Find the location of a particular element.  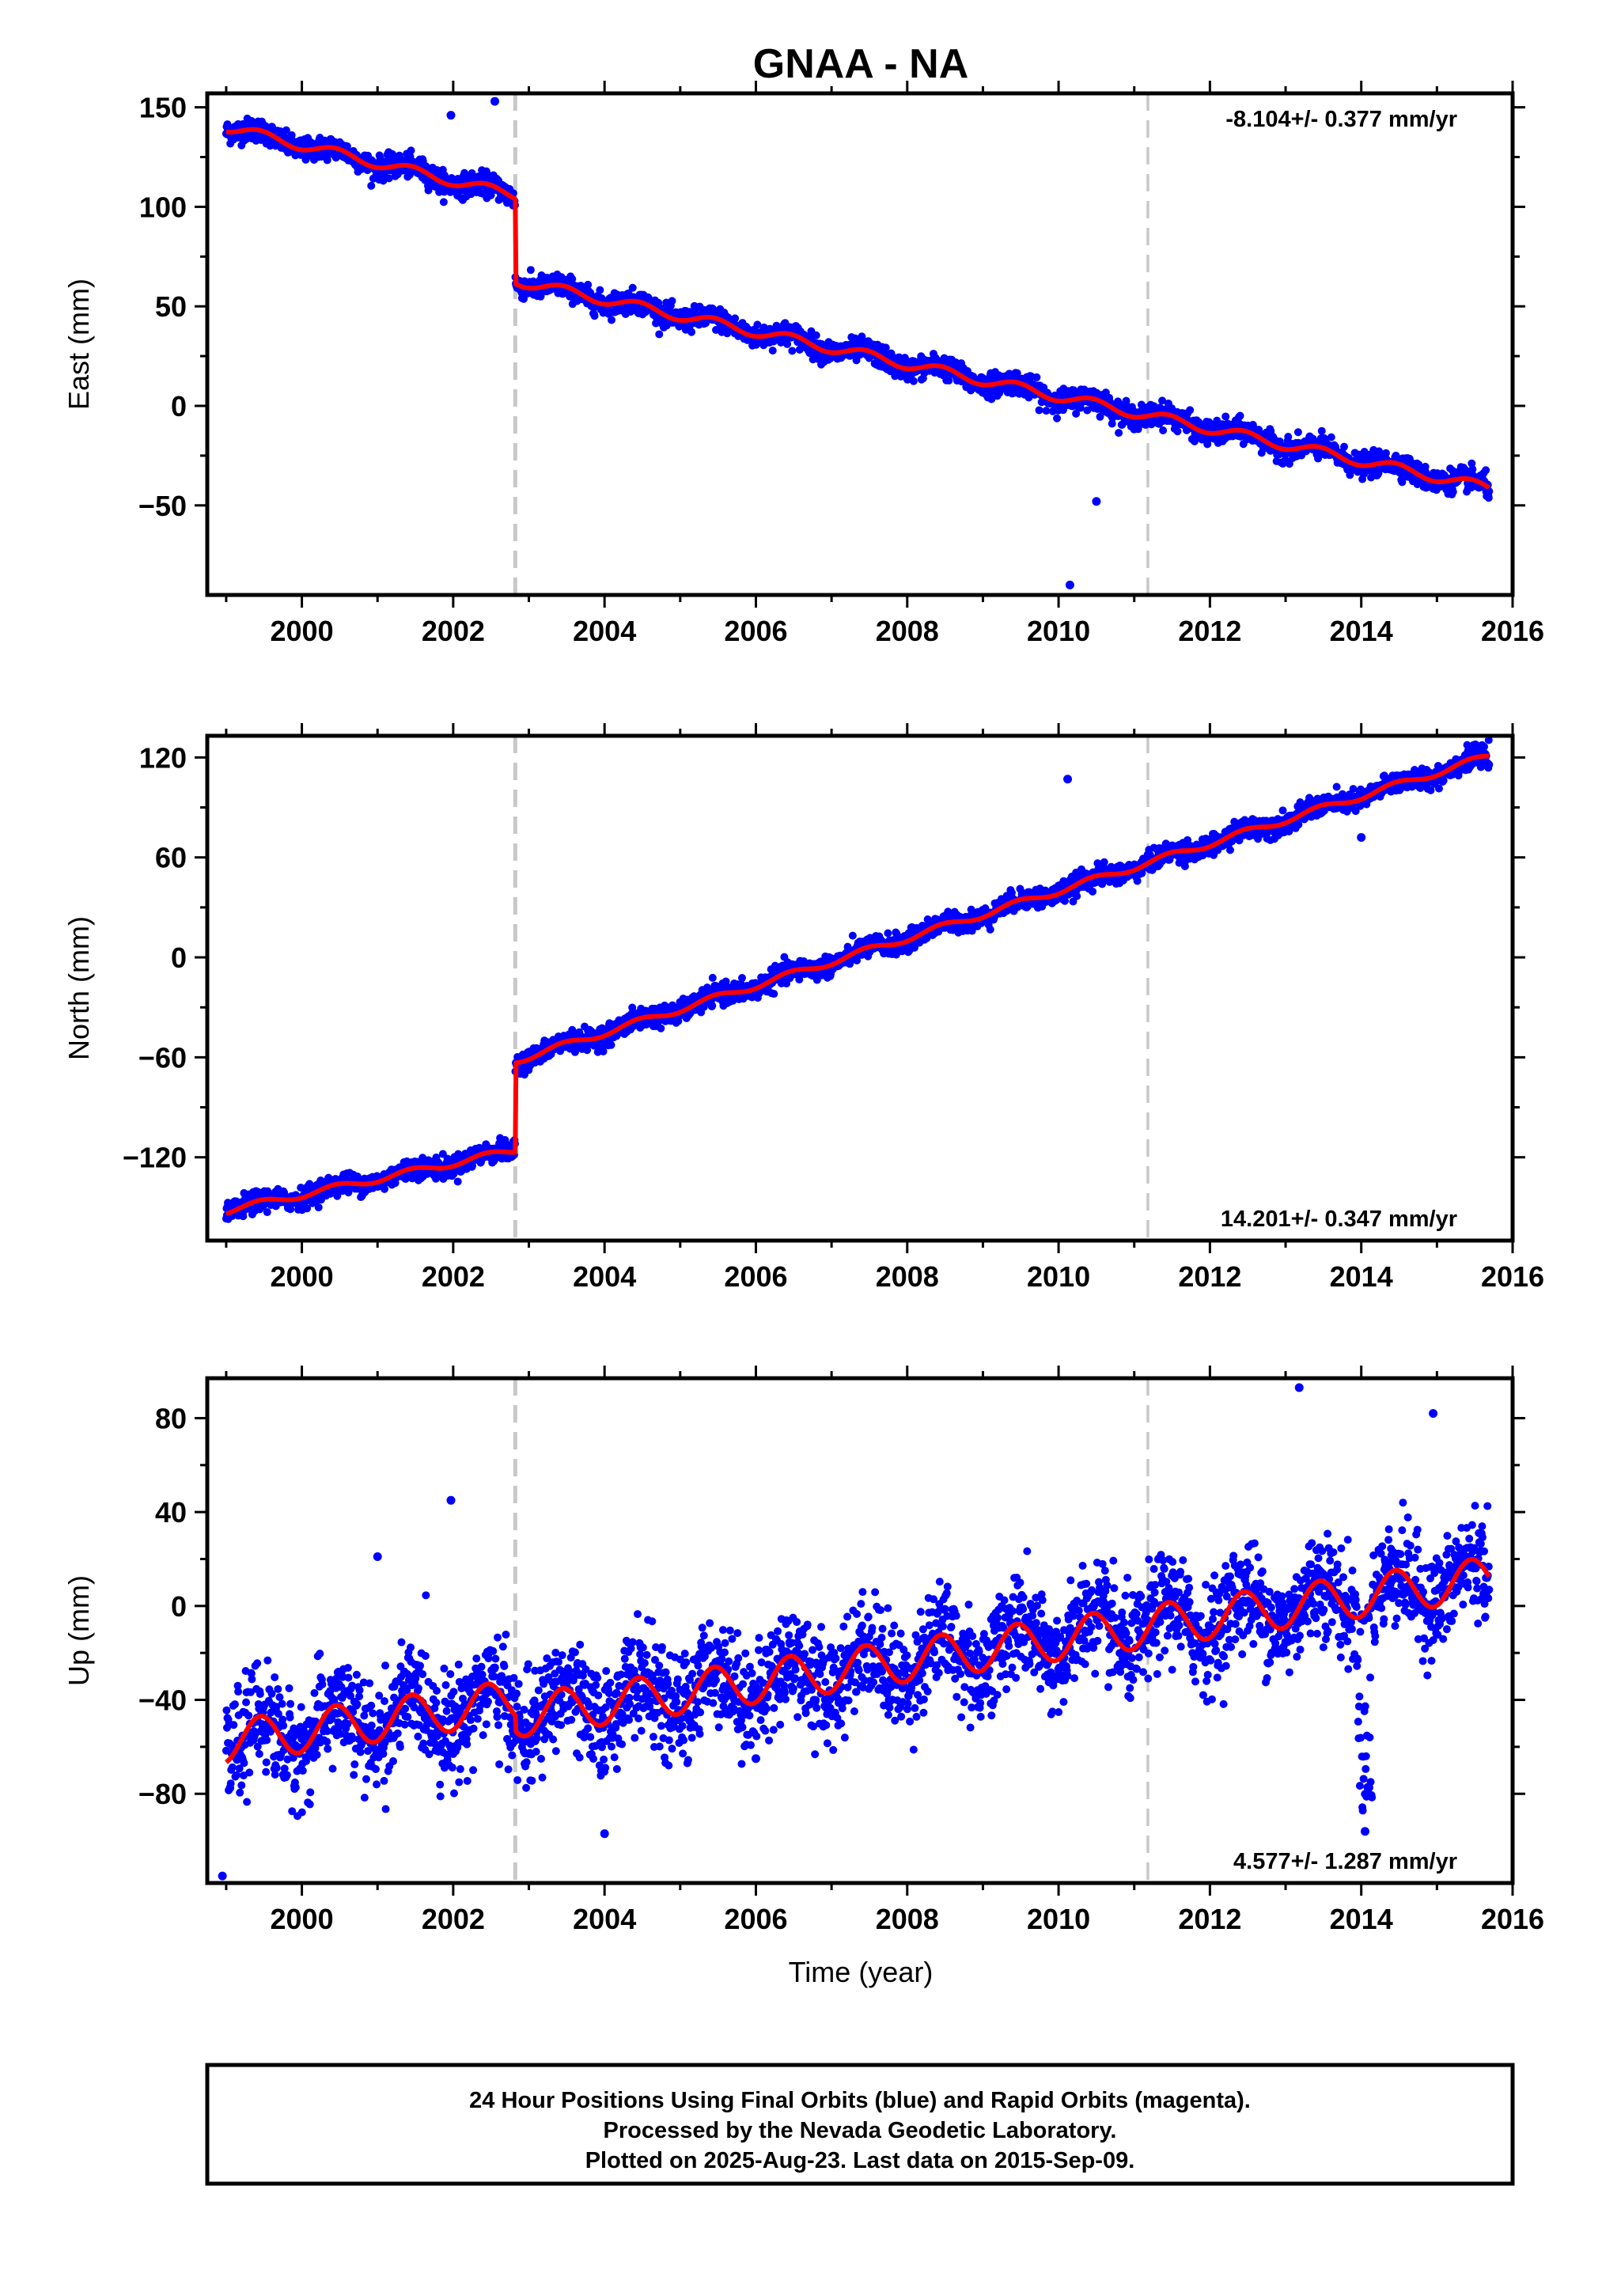

y-axis-label: East (mm) is located at coordinates (78, 344).